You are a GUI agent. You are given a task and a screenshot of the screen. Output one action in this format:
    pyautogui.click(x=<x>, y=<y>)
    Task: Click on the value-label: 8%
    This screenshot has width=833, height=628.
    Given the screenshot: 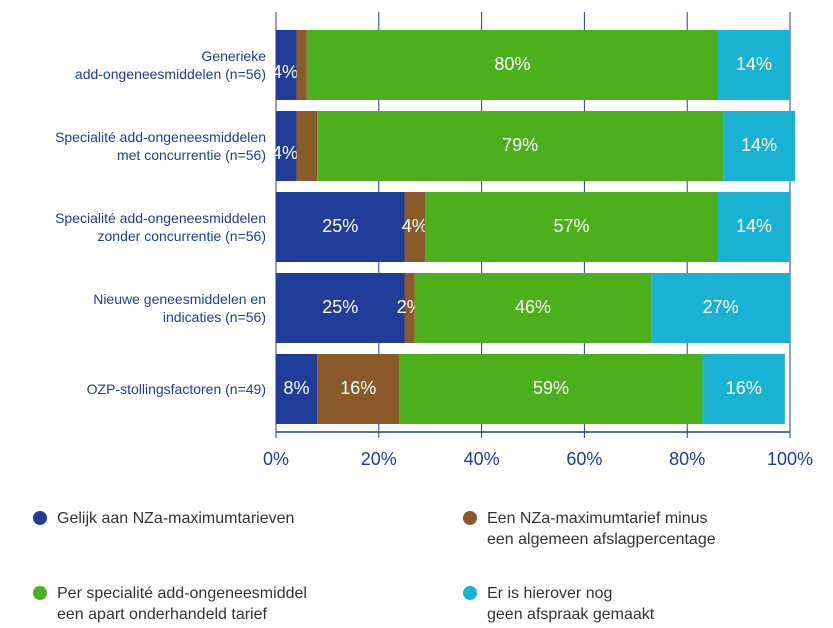 What is the action you would take?
    pyautogui.click(x=297, y=388)
    